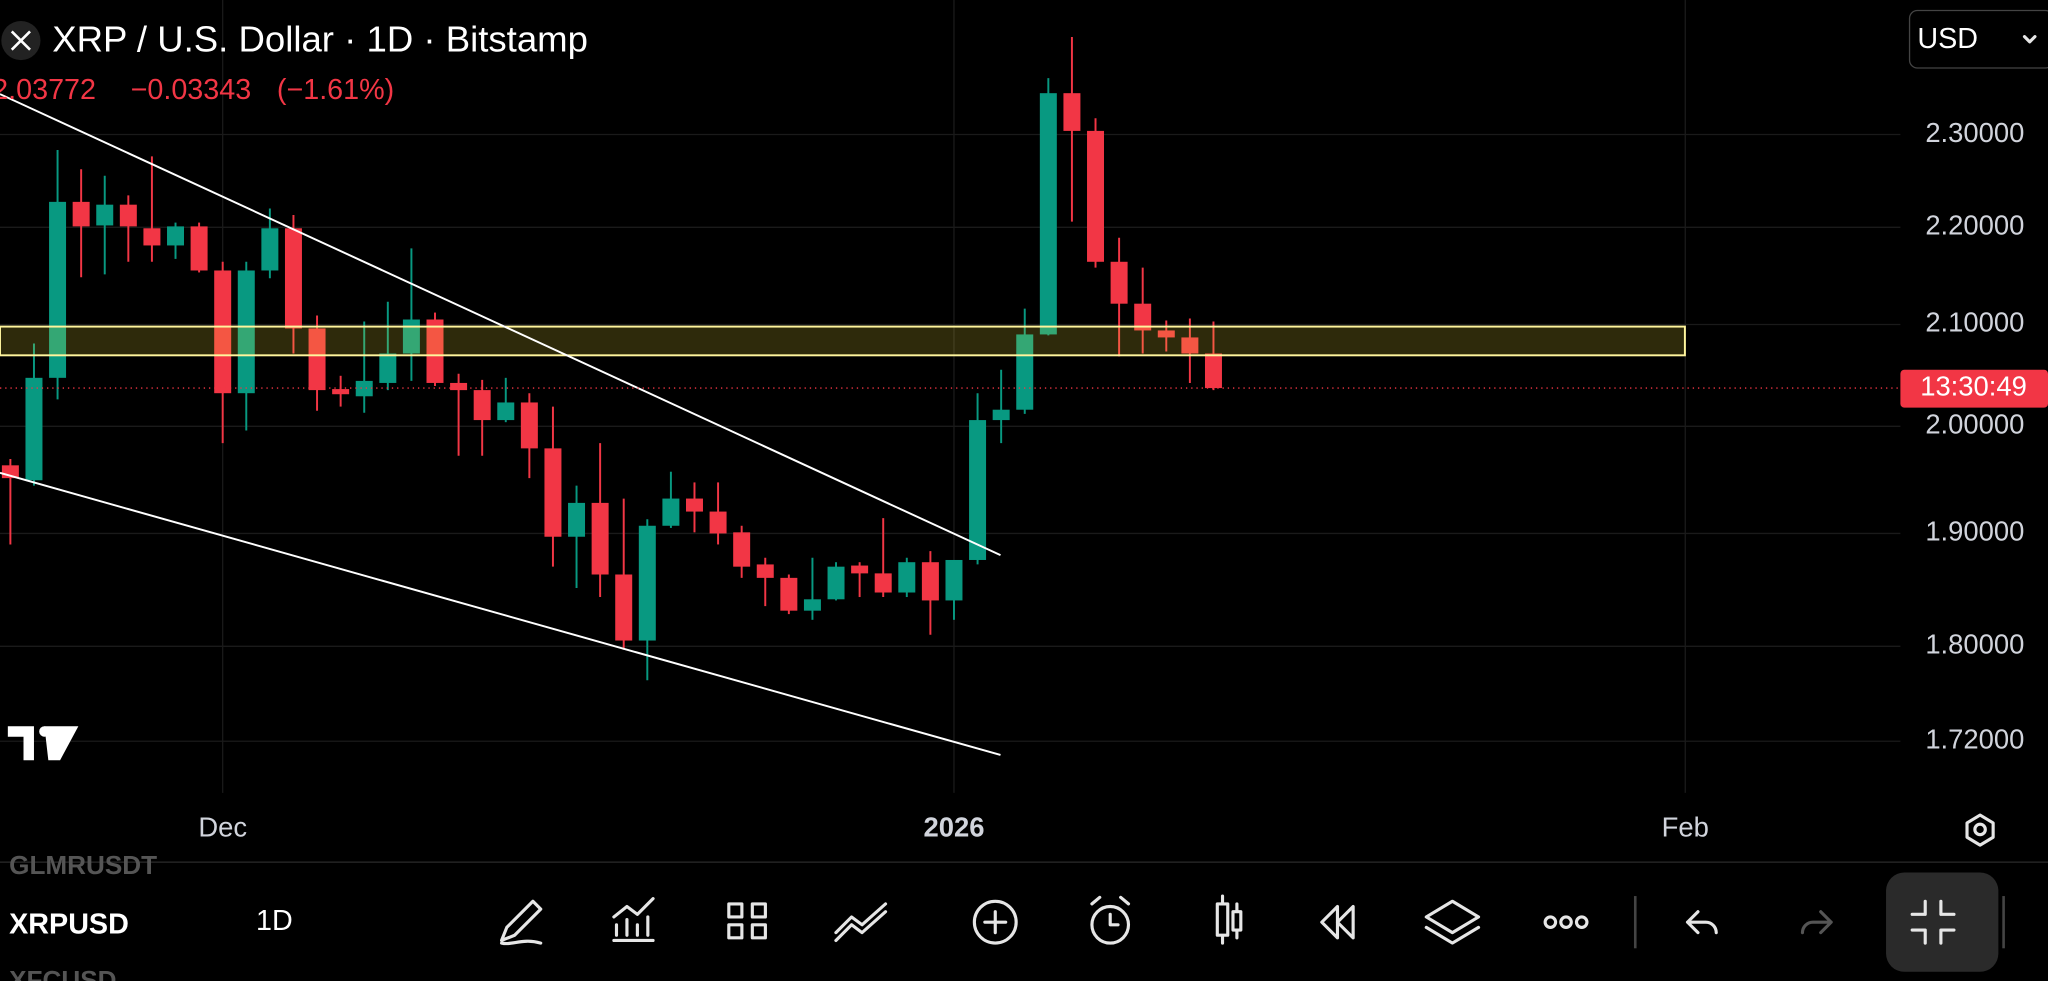  What do you see at coordinates (1933, 922) in the screenshot?
I see `collapse-icon` at bounding box center [1933, 922].